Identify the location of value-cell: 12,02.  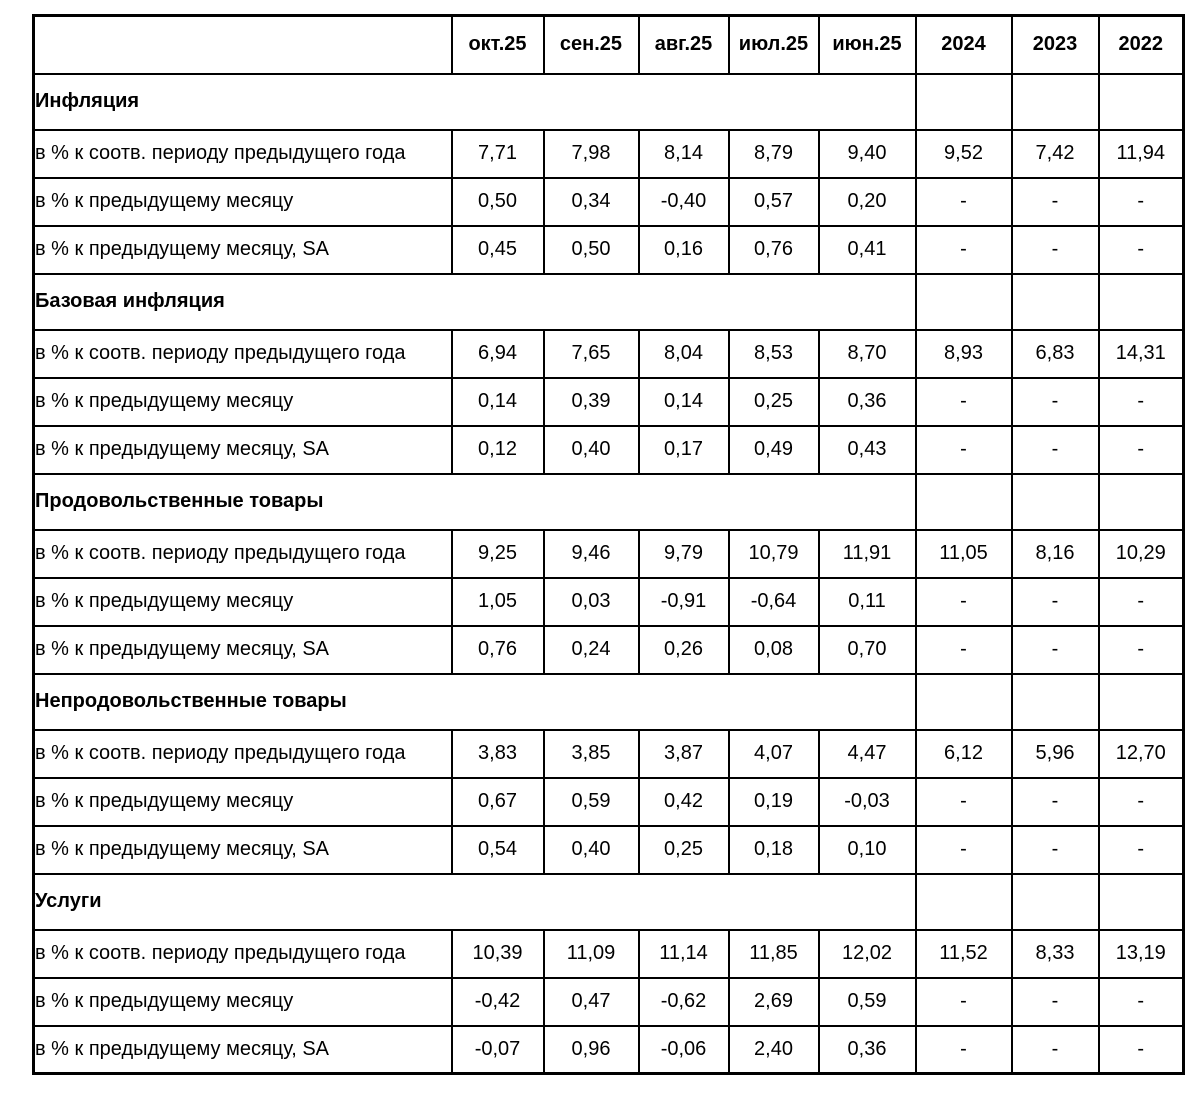
(867, 953).